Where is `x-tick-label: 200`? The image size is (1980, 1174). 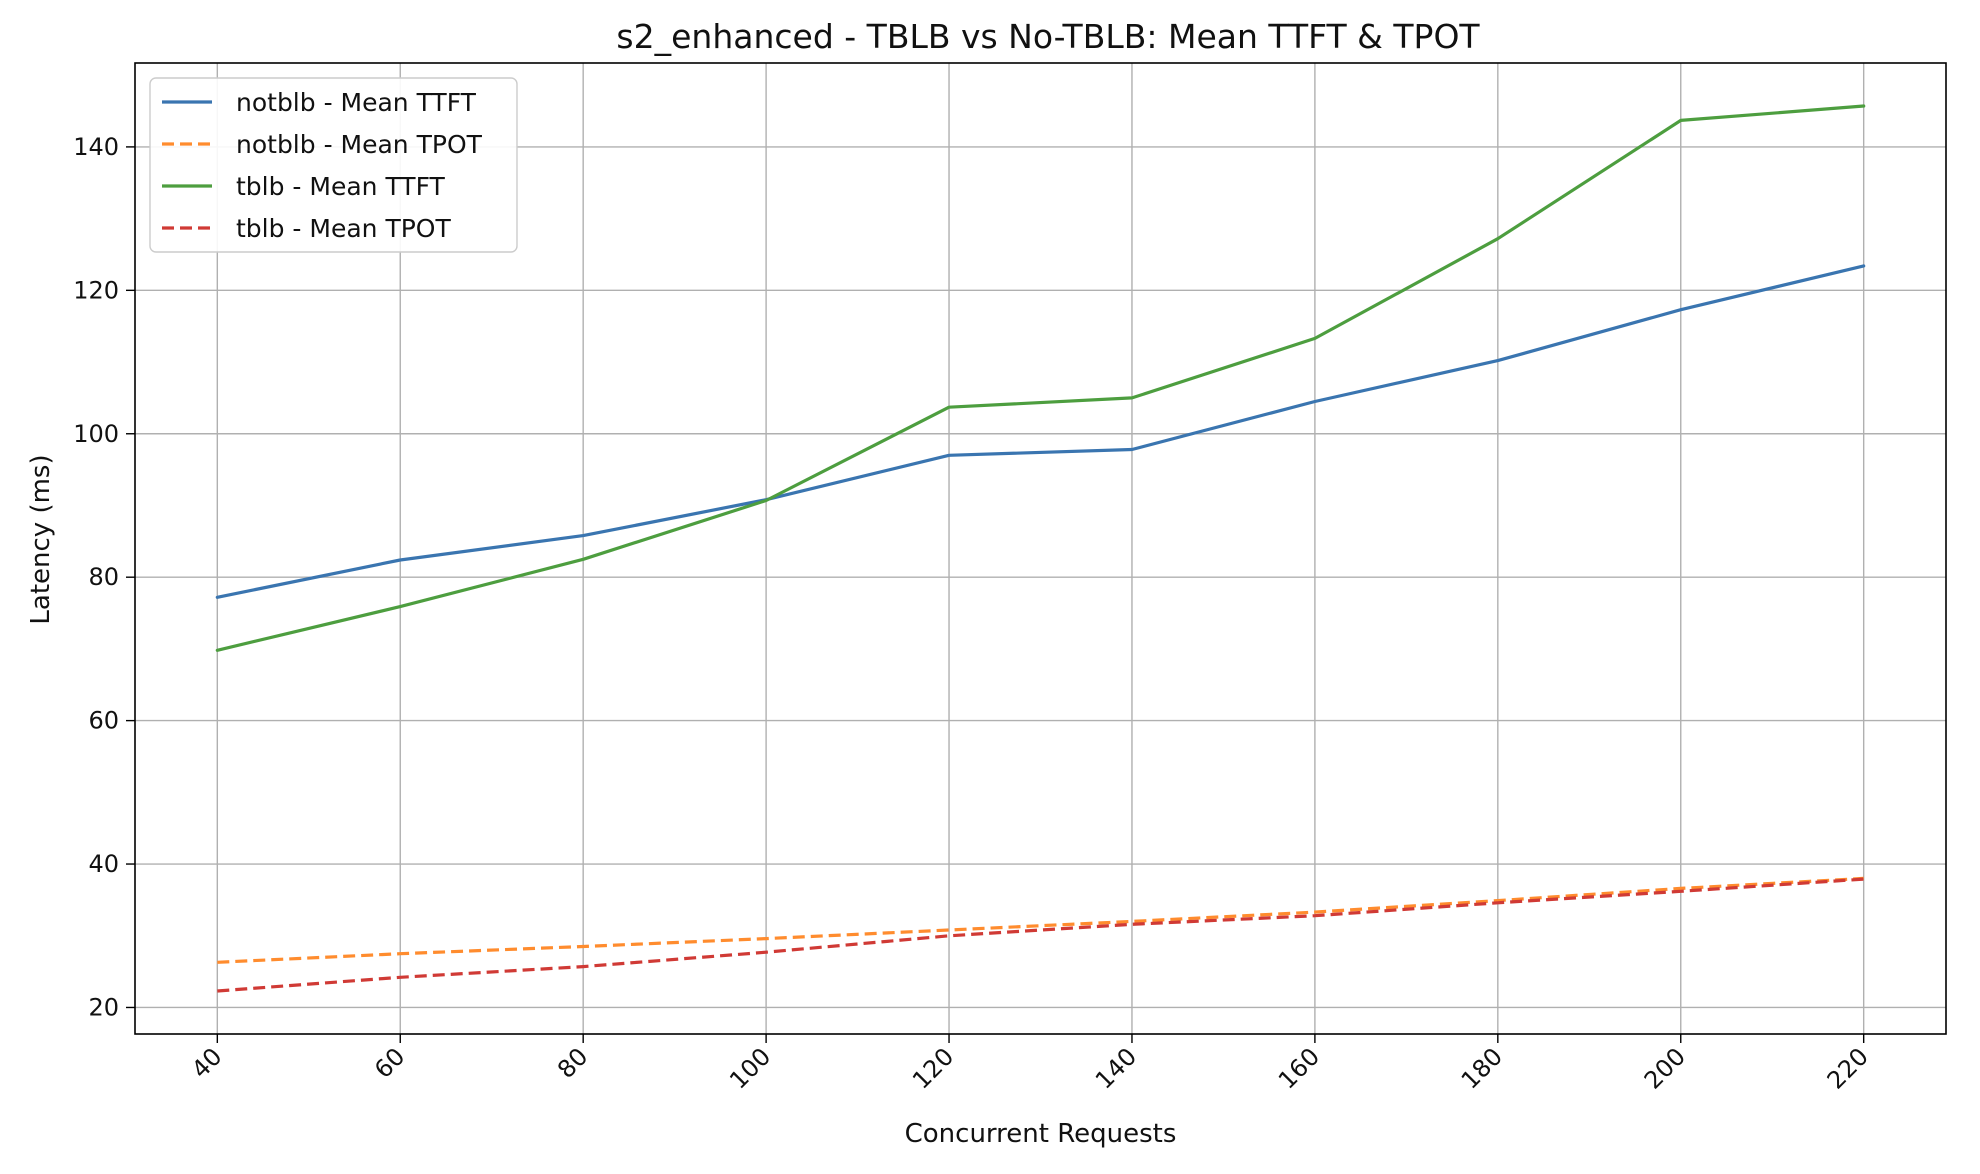 x-tick-label: 200 is located at coordinates (1665, 1068).